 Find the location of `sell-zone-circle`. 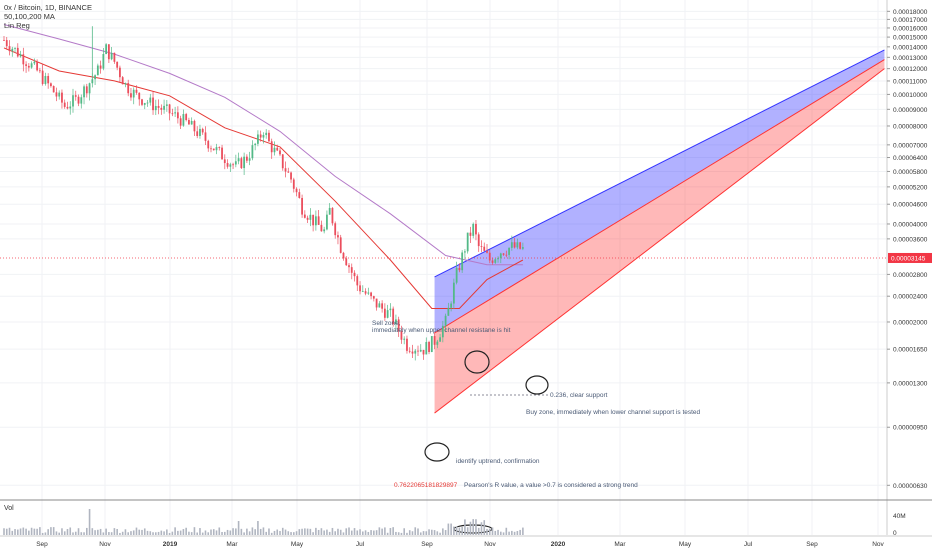

sell-zone-circle is located at coordinates (477, 362).